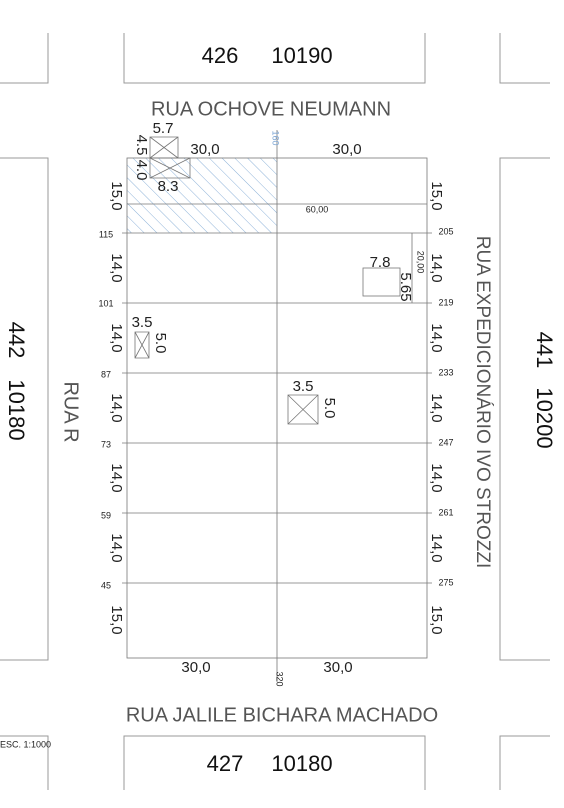 This screenshot has height=808, width=564. Describe the element at coordinates (276, 137) in the screenshot. I see `dimension-note: 160` at that location.